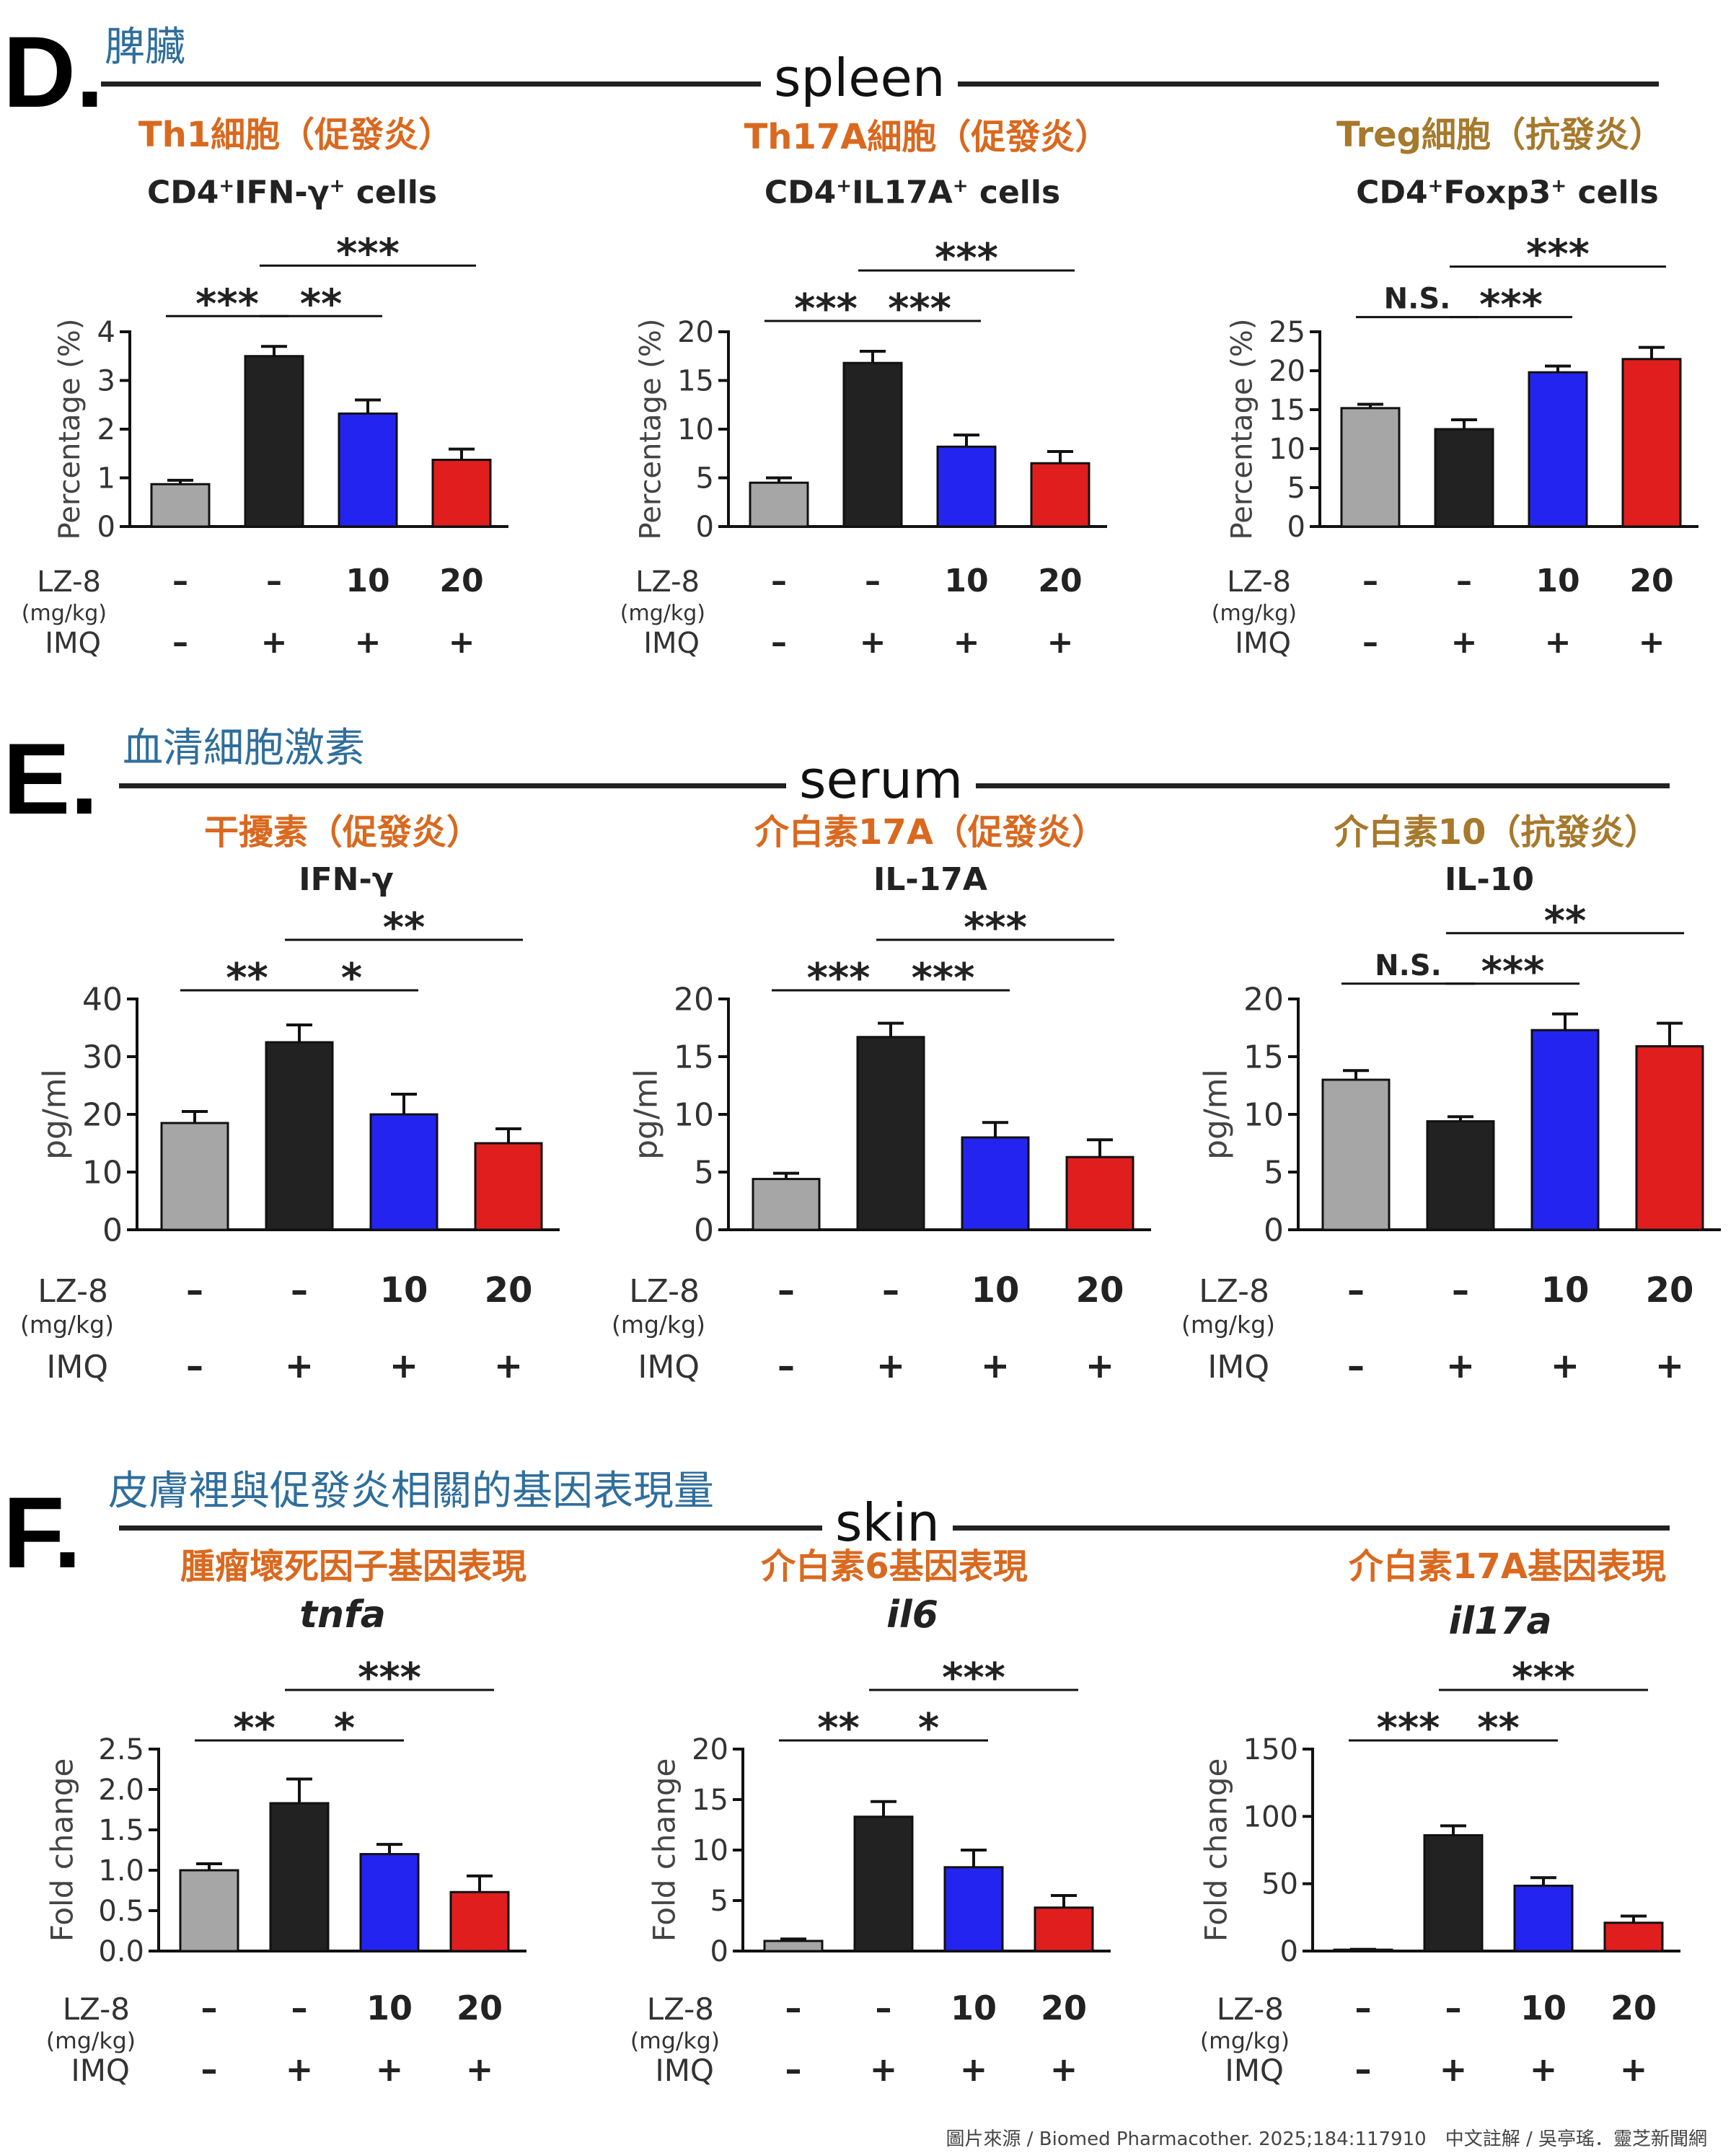  I want to click on chart-5-lz8-value: 20, so click(1100, 1290).